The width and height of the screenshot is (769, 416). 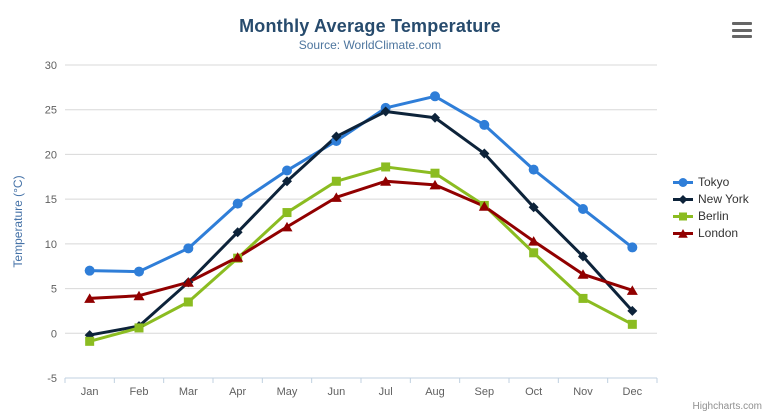 I want to click on legend-label-tokyo: Tokyo, so click(x=714, y=182).